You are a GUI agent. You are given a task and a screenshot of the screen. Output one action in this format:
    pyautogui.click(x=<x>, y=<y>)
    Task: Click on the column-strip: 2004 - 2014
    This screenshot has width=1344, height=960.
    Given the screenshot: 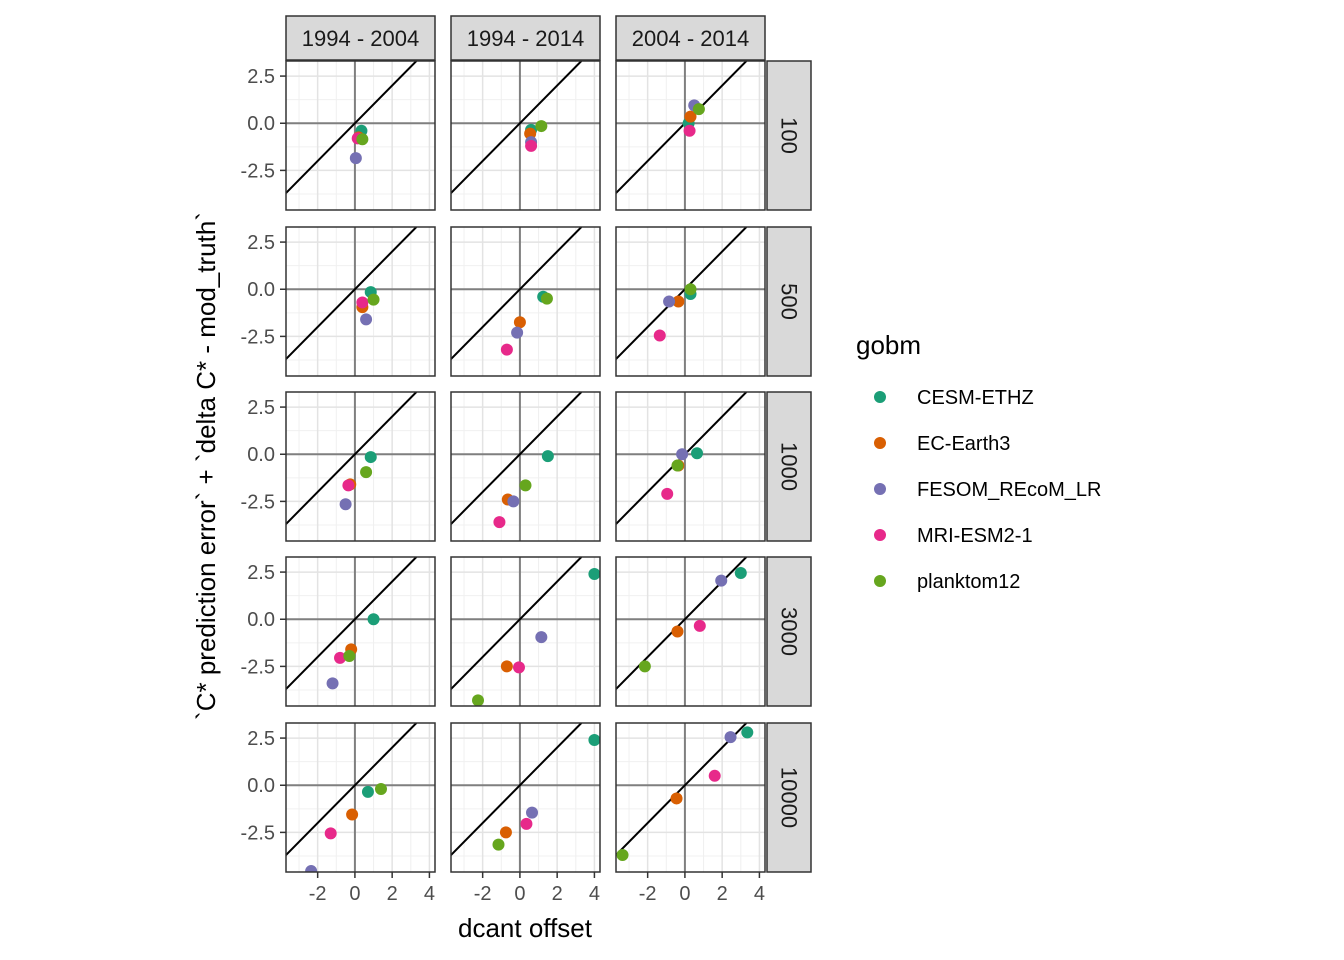 What is the action you would take?
    pyautogui.click(x=690, y=38)
    